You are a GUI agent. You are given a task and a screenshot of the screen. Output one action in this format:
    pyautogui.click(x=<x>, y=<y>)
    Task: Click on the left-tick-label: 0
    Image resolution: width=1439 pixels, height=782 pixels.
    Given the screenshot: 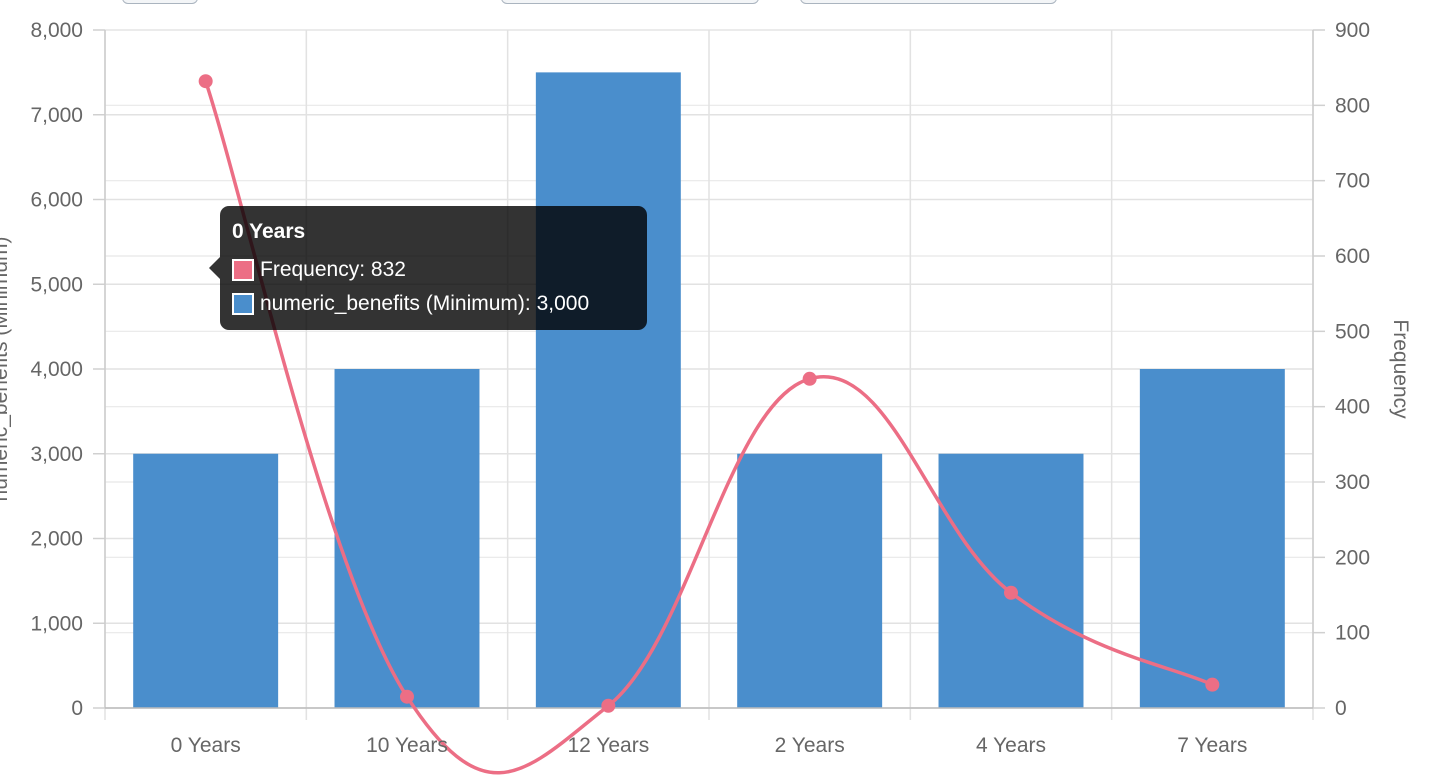 What is the action you would take?
    pyautogui.click(x=77, y=708)
    